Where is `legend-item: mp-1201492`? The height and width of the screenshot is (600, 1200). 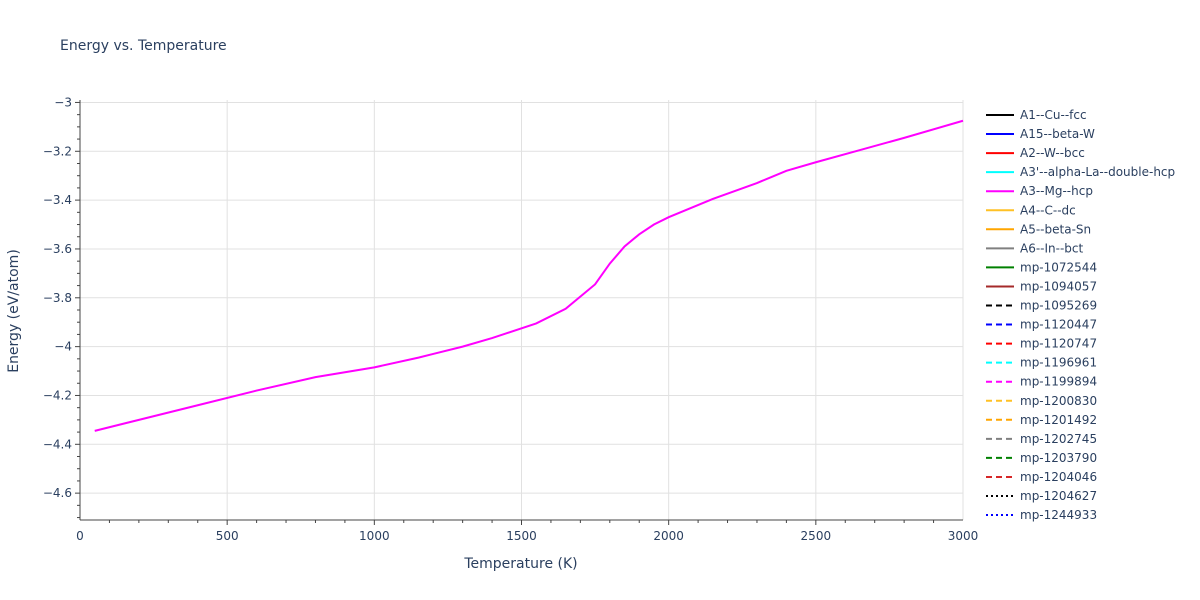
legend-item: mp-1201492 is located at coordinates (1041, 420).